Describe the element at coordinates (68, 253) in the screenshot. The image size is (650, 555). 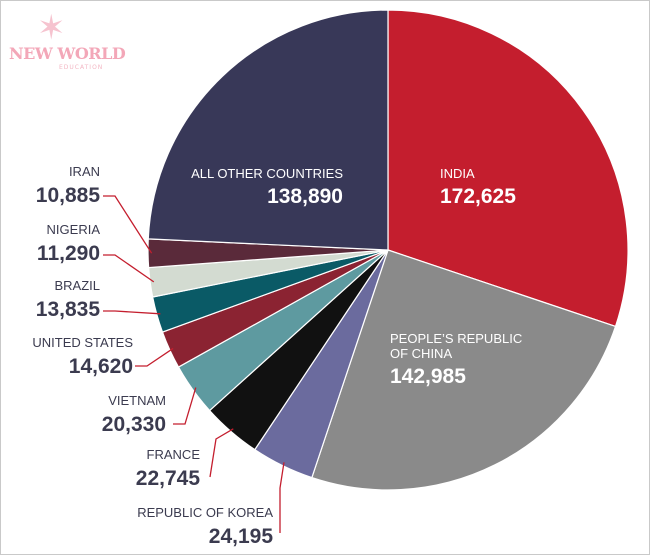
I see `slice-value-nigeria: 11,290` at that location.